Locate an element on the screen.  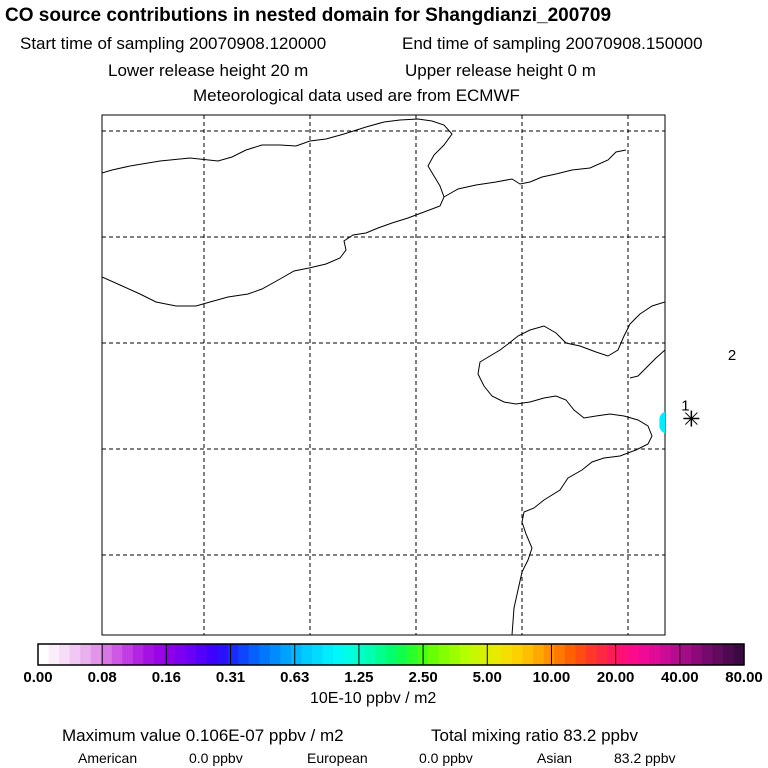
colorbar-border is located at coordinates (391, 654).